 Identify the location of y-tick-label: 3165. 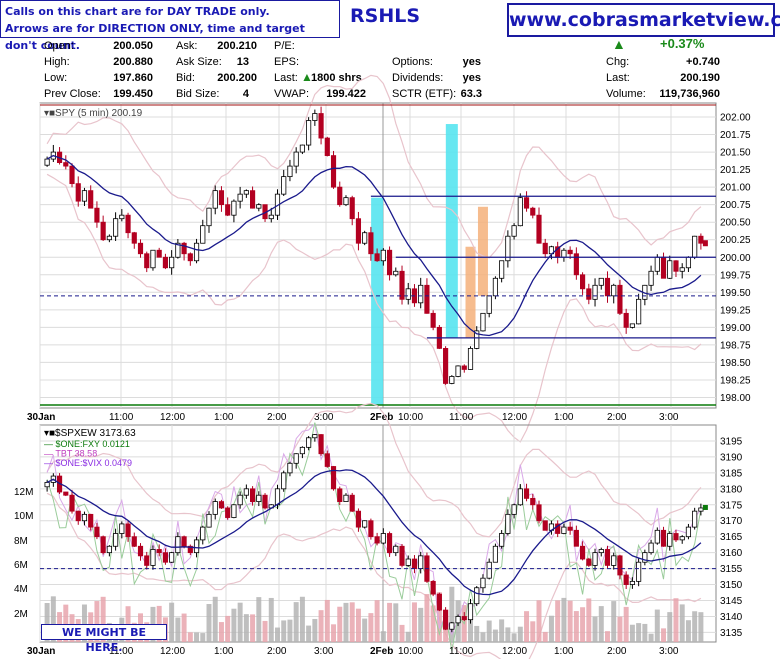
(731, 537).